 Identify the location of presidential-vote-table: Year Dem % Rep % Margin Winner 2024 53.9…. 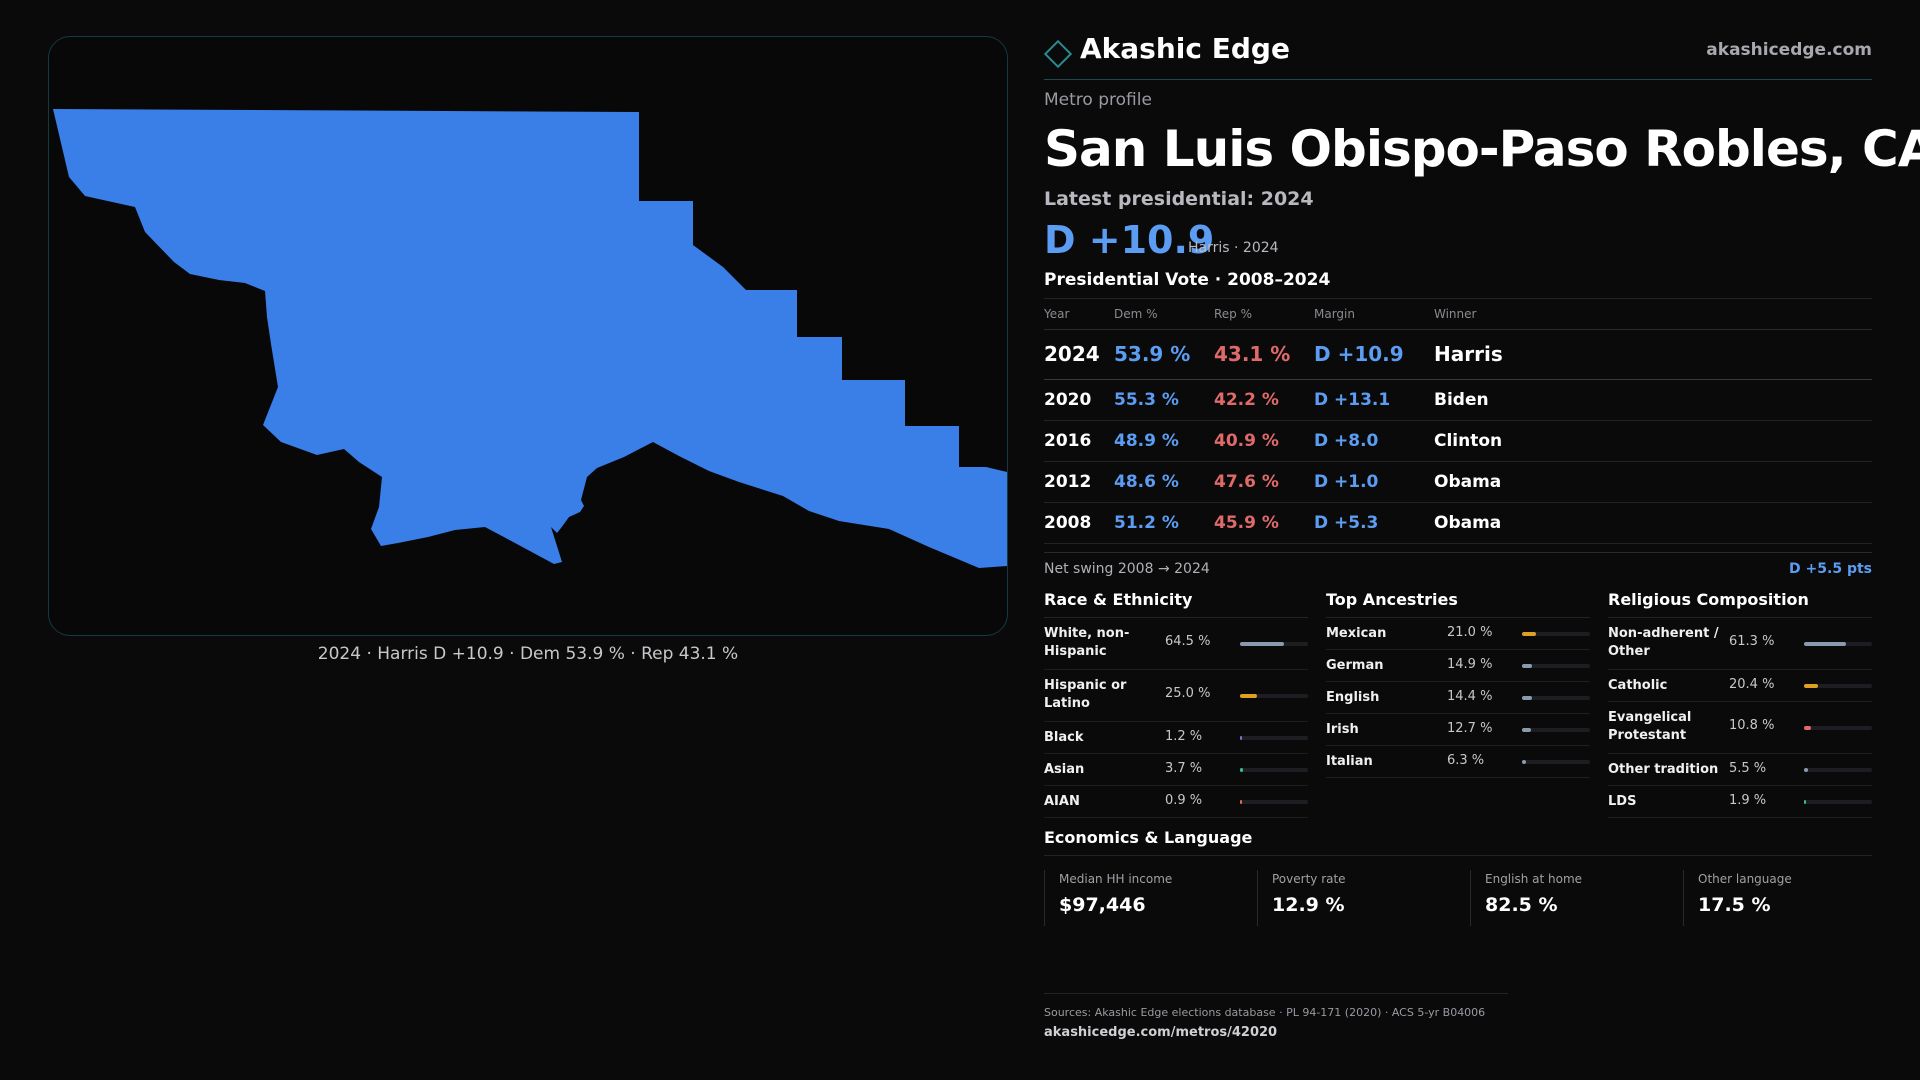
(1458, 421).